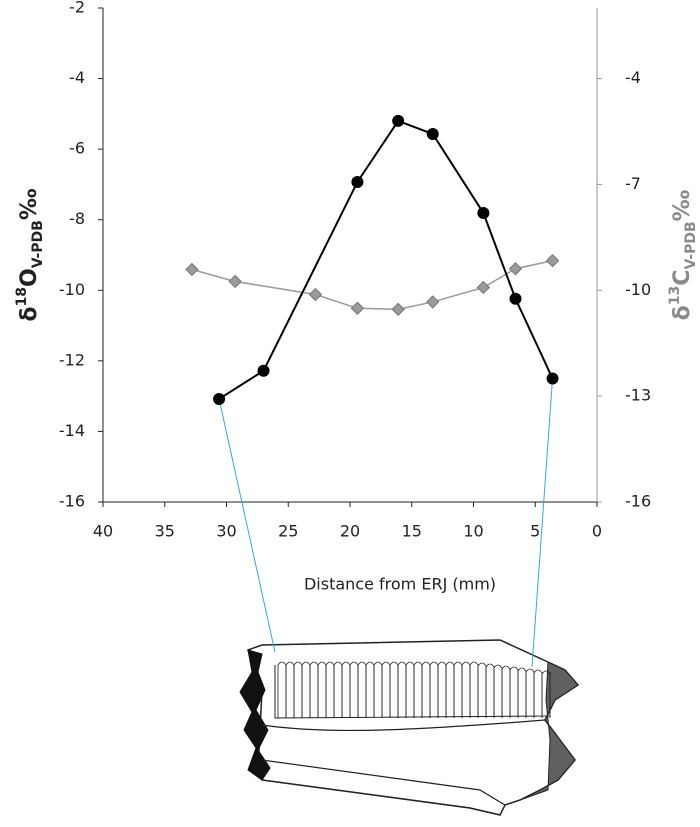 The image size is (700, 827). I want to click on y-axis-label: δ18OV-PDB‰, so click(30, 255).